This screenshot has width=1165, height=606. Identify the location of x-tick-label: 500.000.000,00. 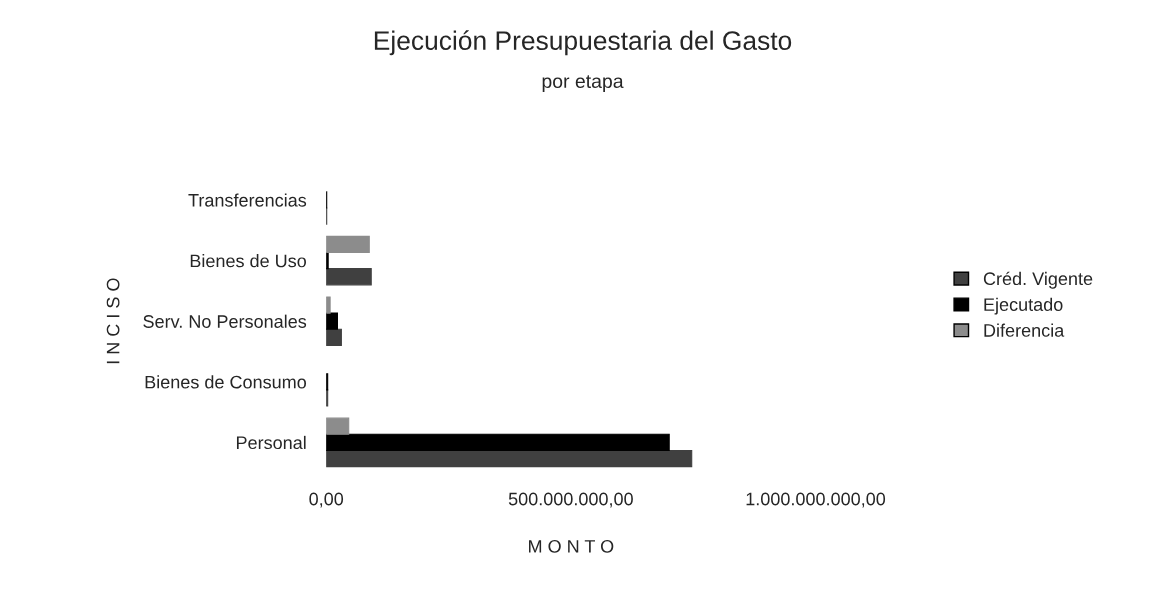
(570, 500).